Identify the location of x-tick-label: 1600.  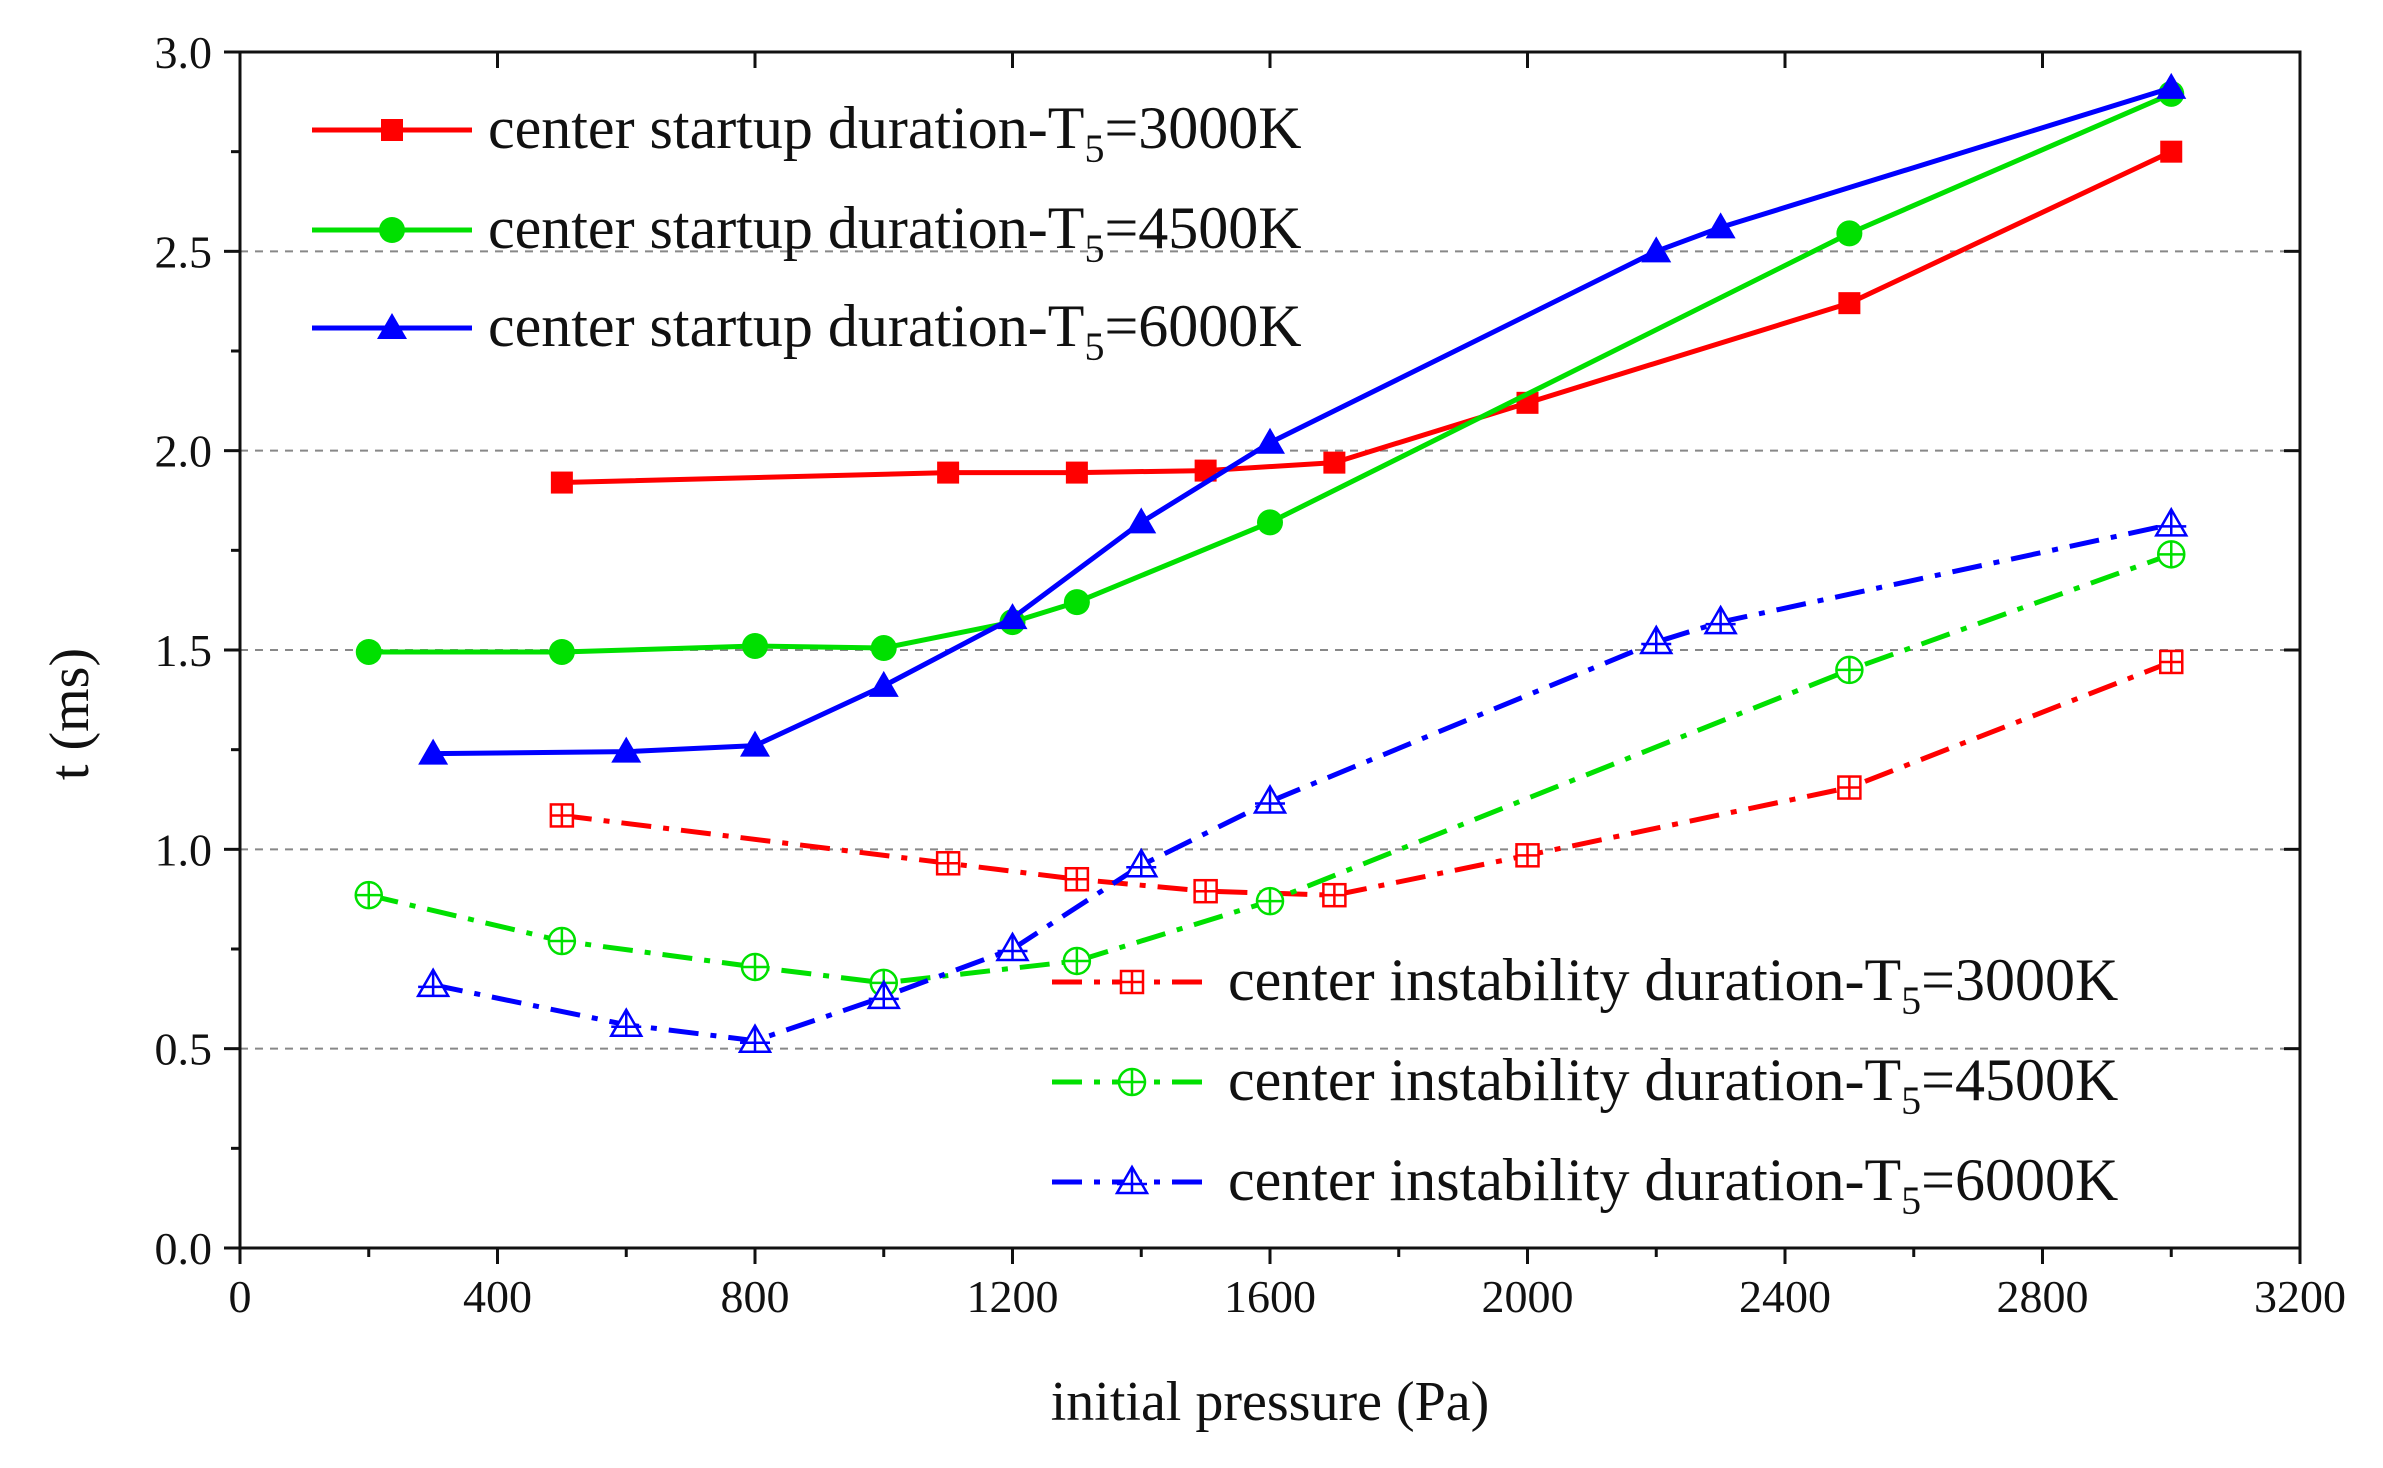
(1270, 1296).